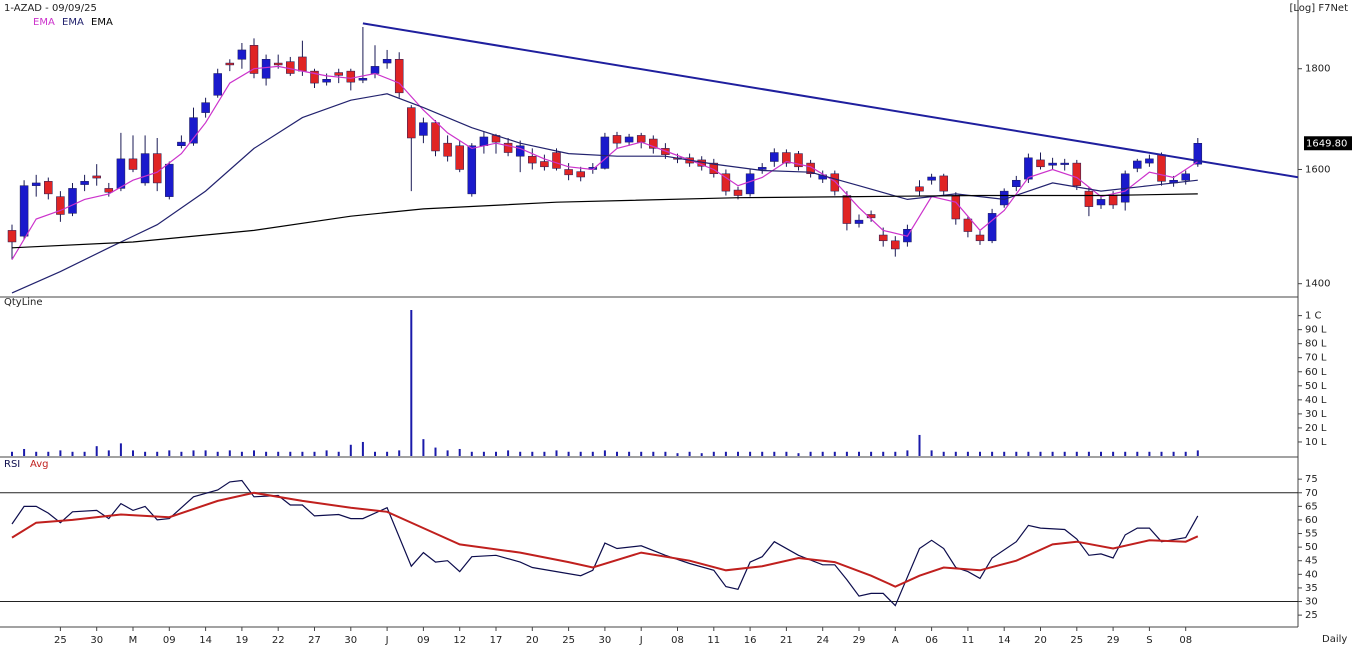 Image resolution: width=1352 pixels, height=648 pixels. What do you see at coordinates (1185, 640) in the screenshot?
I see `x-tick-label: 08` at bounding box center [1185, 640].